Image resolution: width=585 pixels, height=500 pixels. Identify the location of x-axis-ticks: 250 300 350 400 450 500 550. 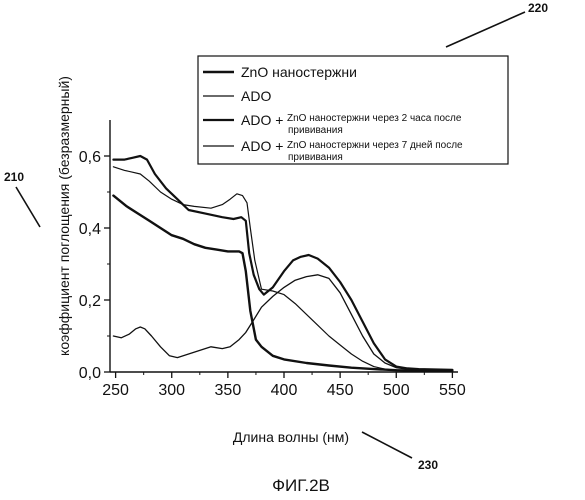
(284, 385).